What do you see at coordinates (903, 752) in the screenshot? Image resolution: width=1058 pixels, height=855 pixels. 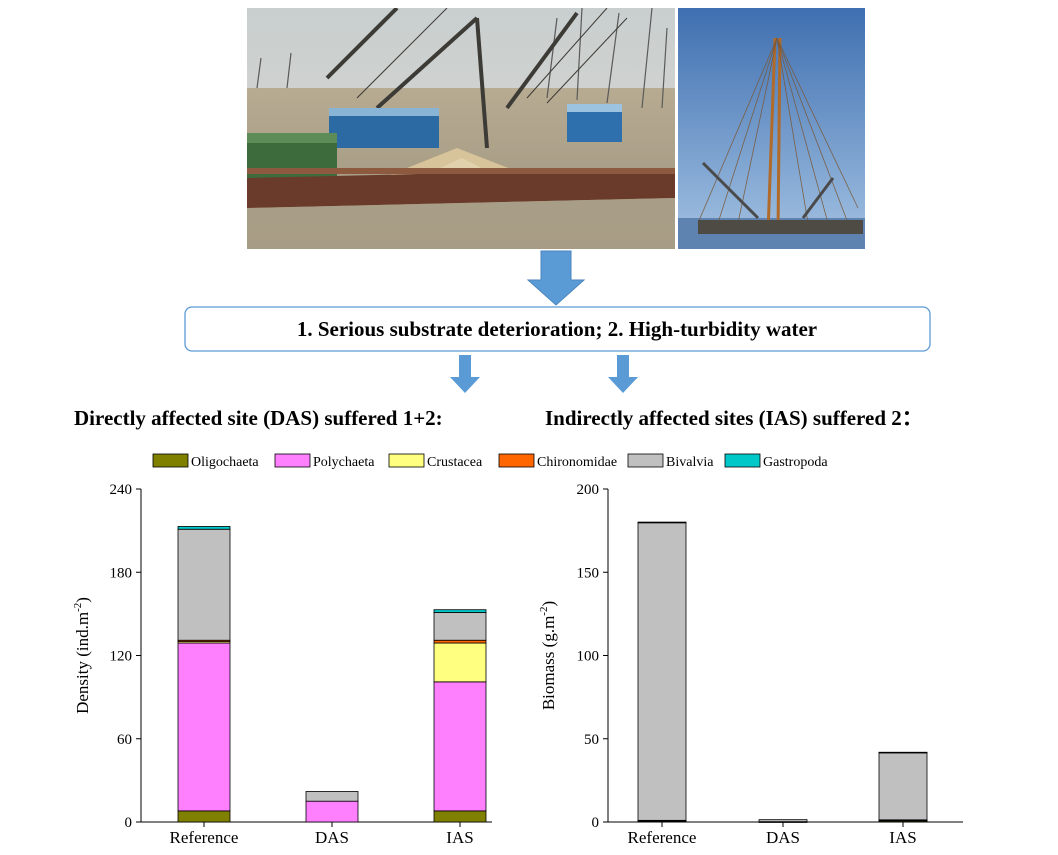 I see `biomass-bar-ias-gastropoda` at bounding box center [903, 752].